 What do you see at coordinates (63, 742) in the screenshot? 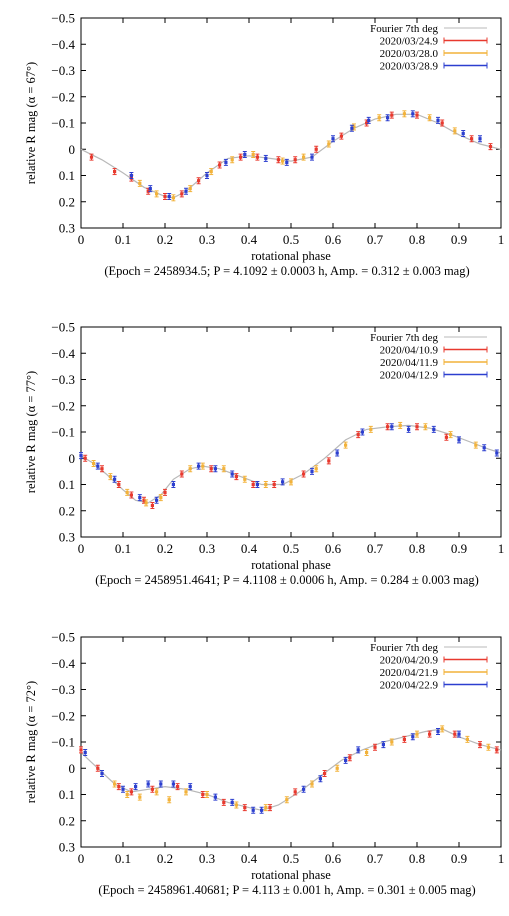
I see `y-tick-label: −0.1` at bounding box center [63, 742].